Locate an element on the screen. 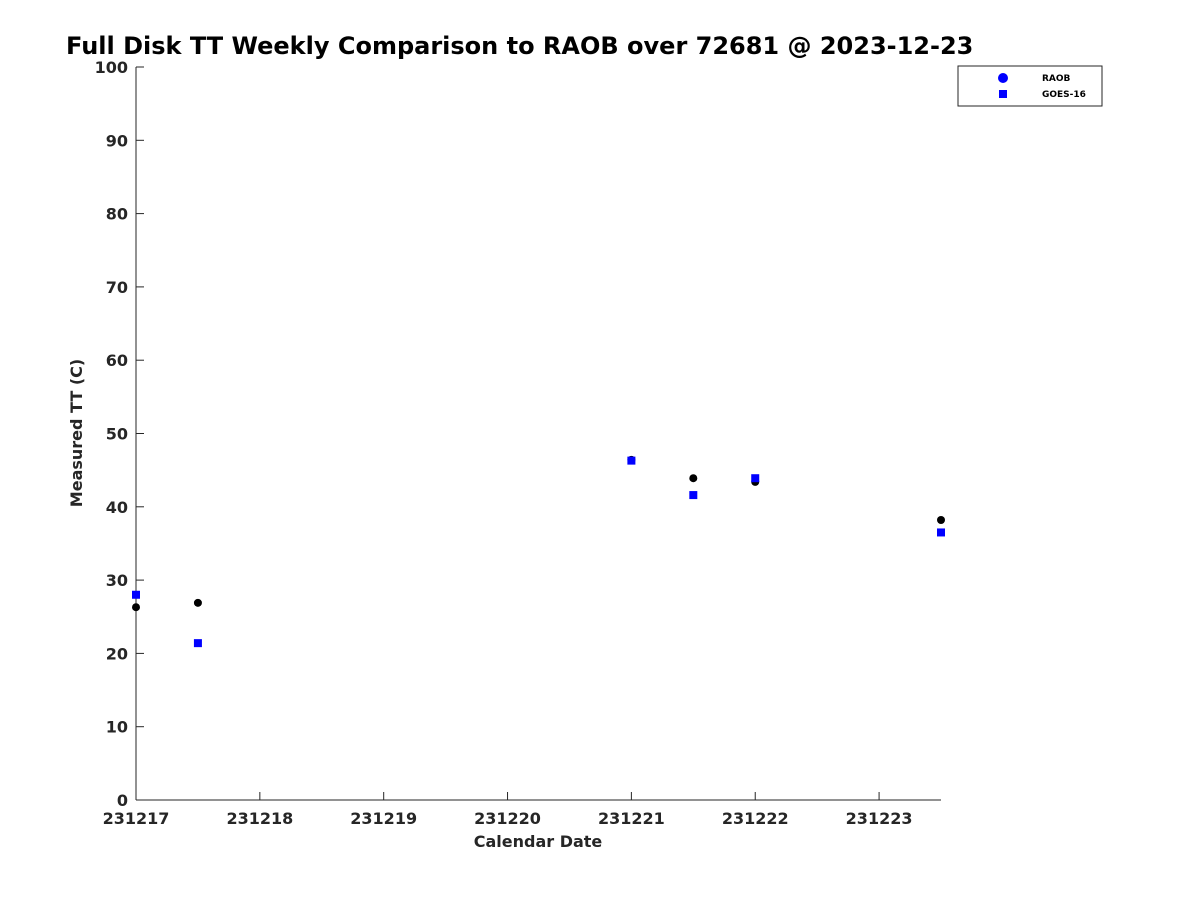 The height and width of the screenshot is (900, 1200). legend-marker-goes is located at coordinates (1003, 94).